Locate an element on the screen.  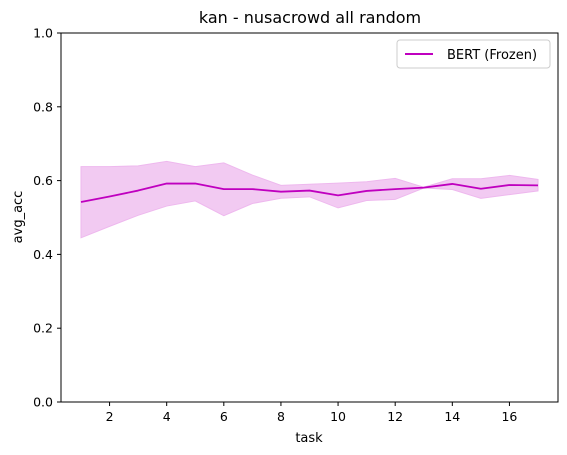
legend-box is located at coordinates (473, 54).